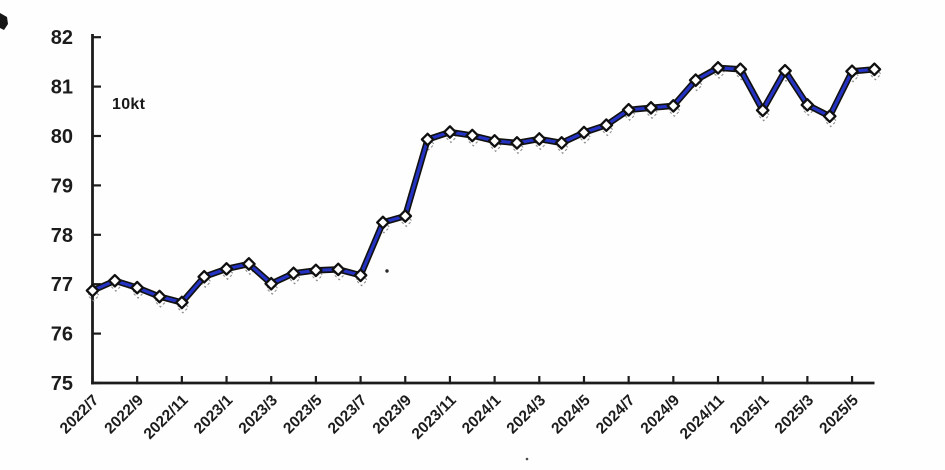 The image size is (945, 470). I want to click on y-axis-tick-label: 78, so click(62, 236).